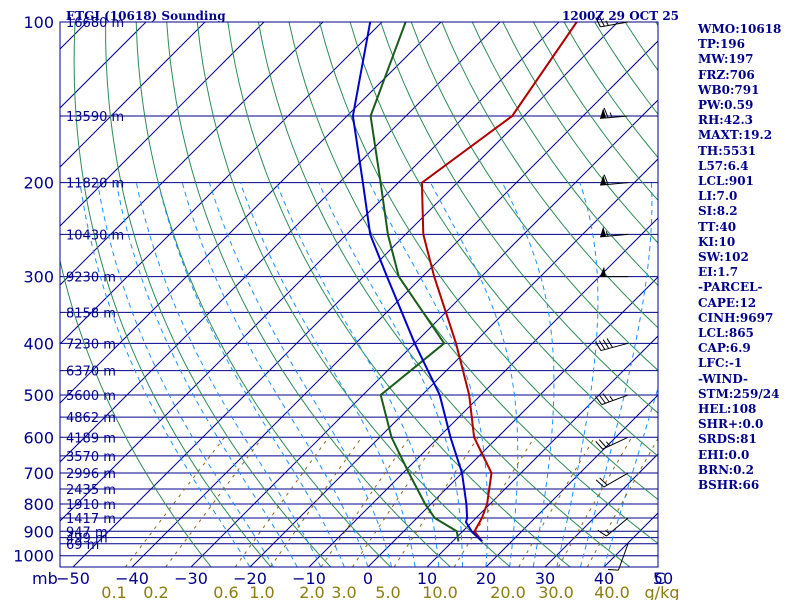 The width and height of the screenshot is (800, 600). I want to click on index-item: -WIND-, so click(723, 378).